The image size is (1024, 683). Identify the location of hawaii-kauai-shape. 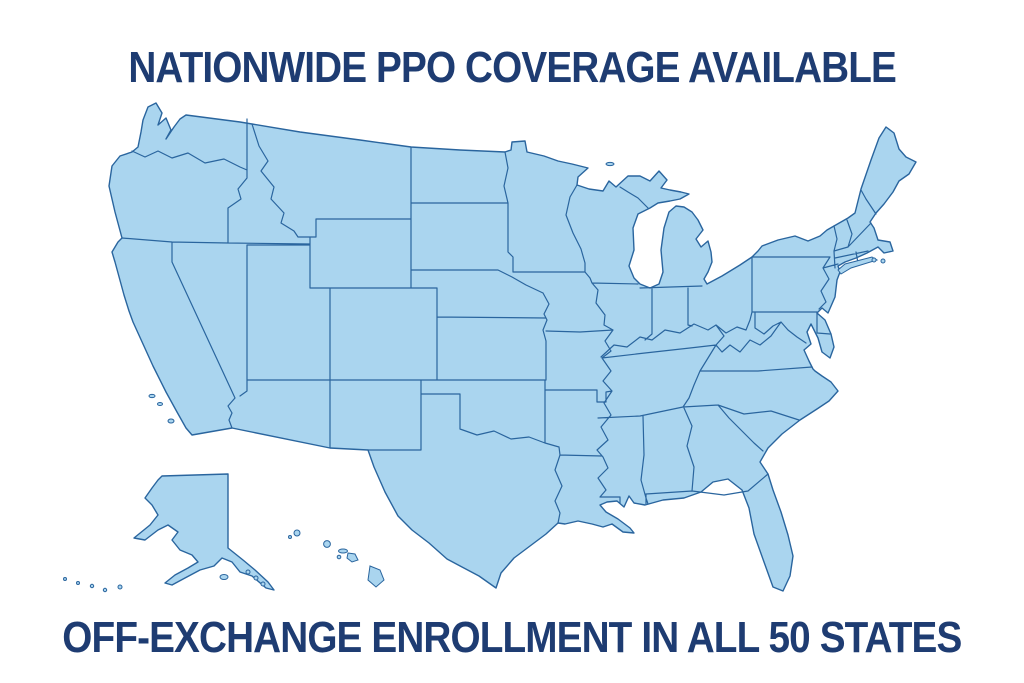
(297, 533).